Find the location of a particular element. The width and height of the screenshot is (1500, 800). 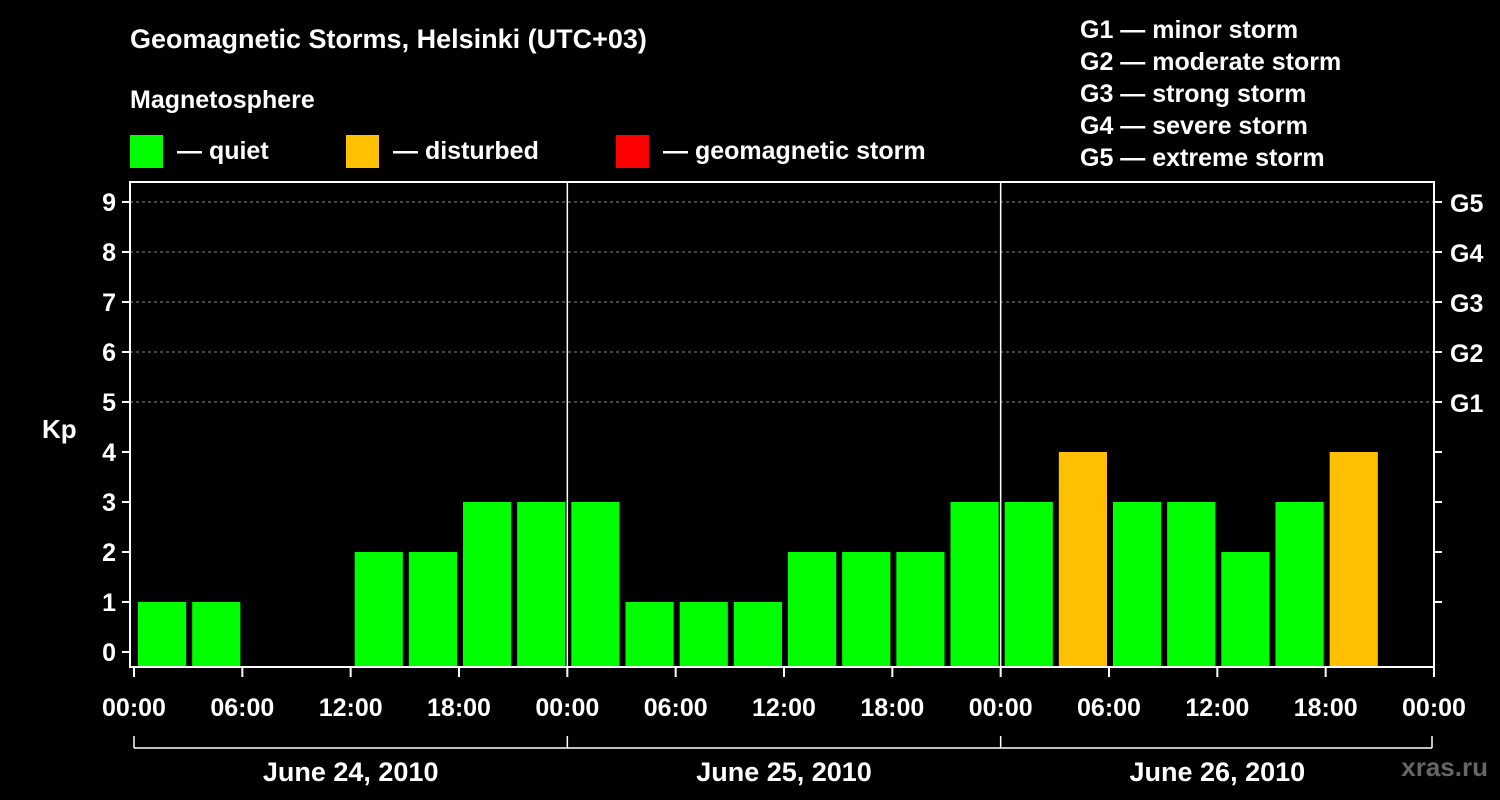

chart-subtitle: Magnetosphere is located at coordinates (222, 100).